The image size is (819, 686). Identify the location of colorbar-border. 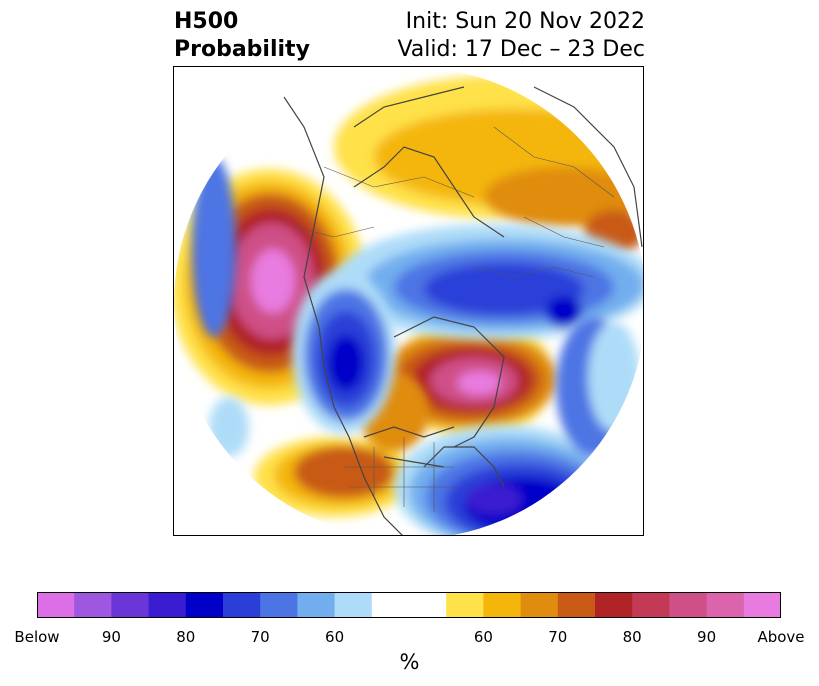
(409, 605).